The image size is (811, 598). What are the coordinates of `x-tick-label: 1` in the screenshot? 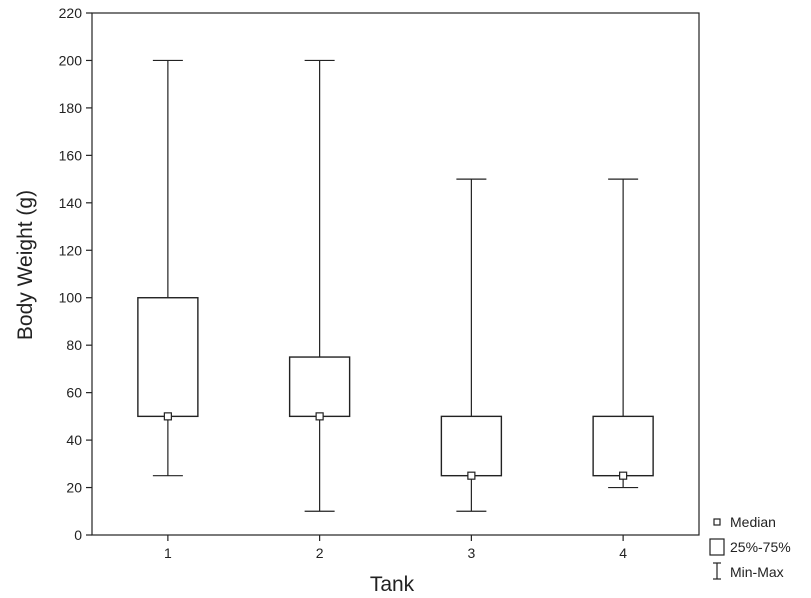 It's located at (168, 553).